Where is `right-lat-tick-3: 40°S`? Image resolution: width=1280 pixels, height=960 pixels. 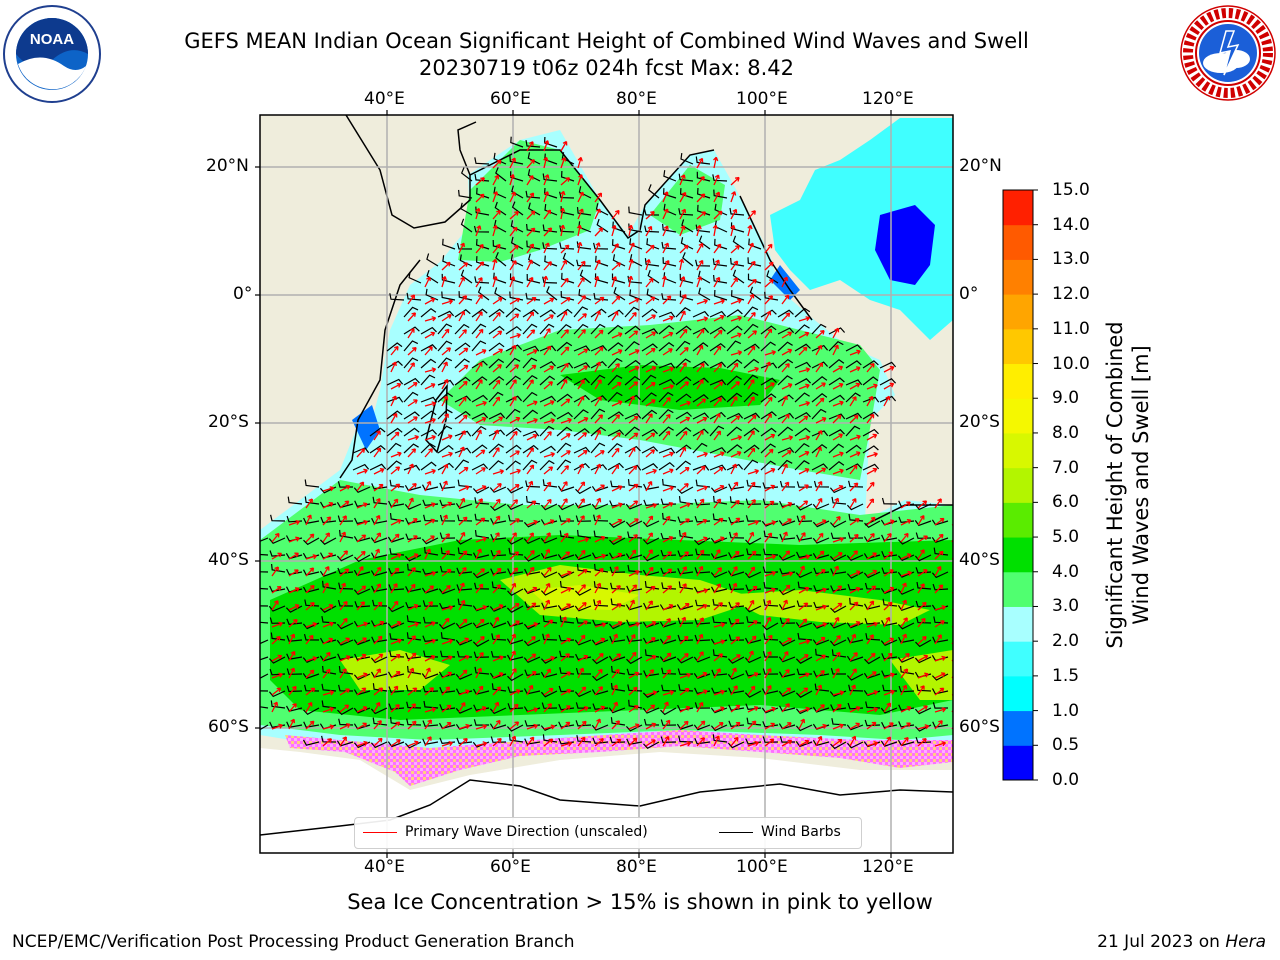
right-lat-tick-3: 40°S is located at coordinates (979, 560).